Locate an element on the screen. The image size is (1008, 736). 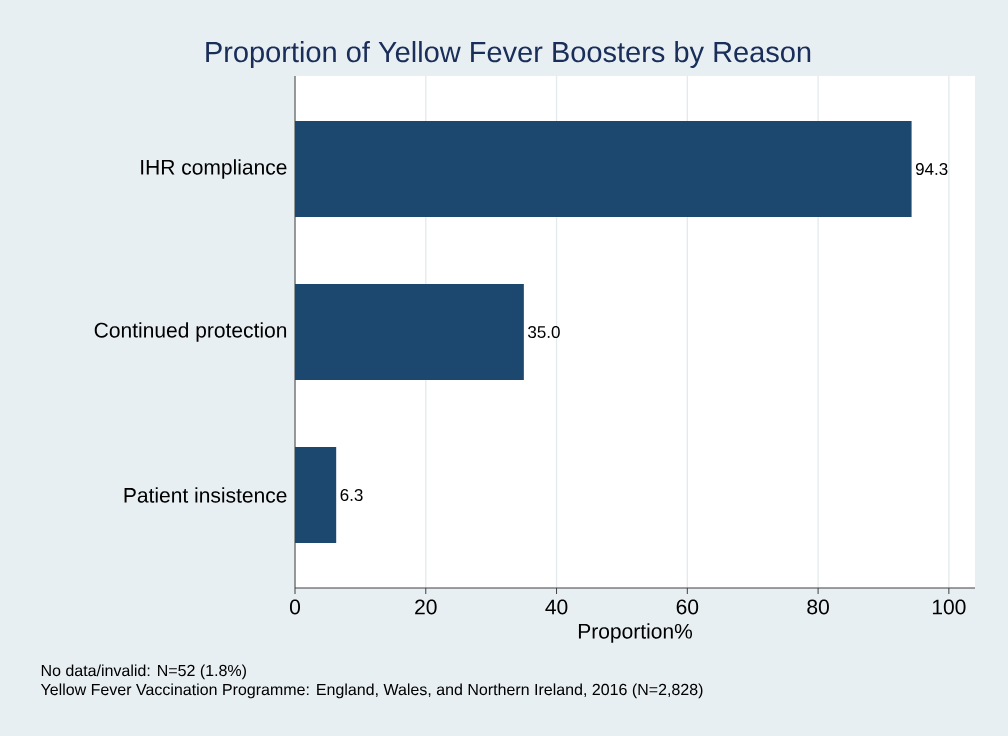
y-tick-label: Patient insistence is located at coordinates (205, 495).